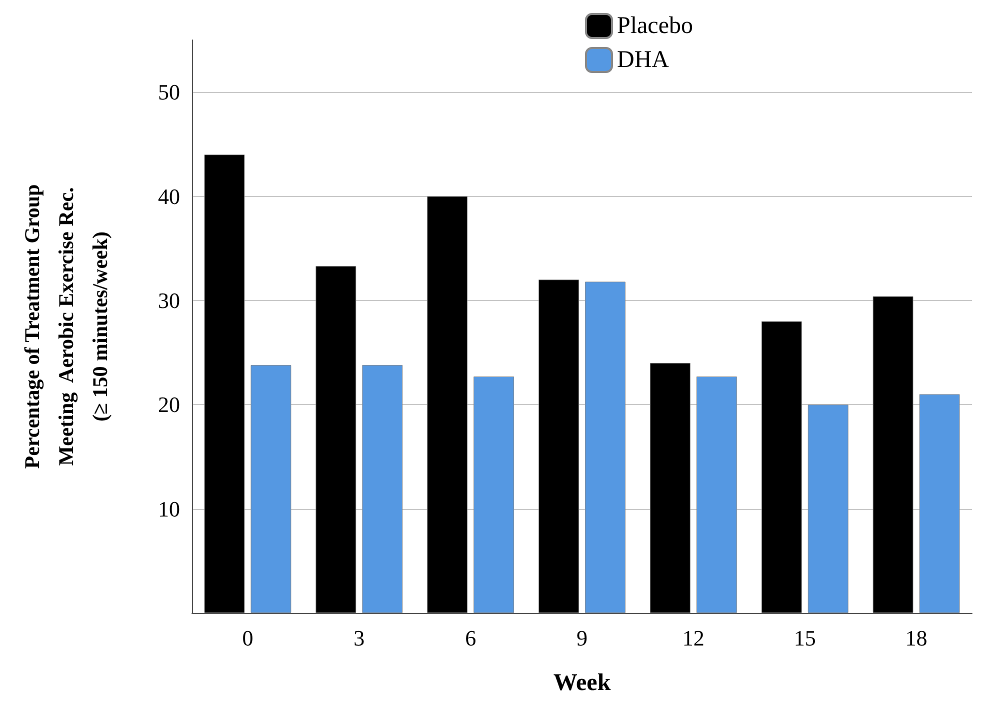  What do you see at coordinates (169, 300) in the screenshot?
I see `y-tick-label: 30` at bounding box center [169, 300].